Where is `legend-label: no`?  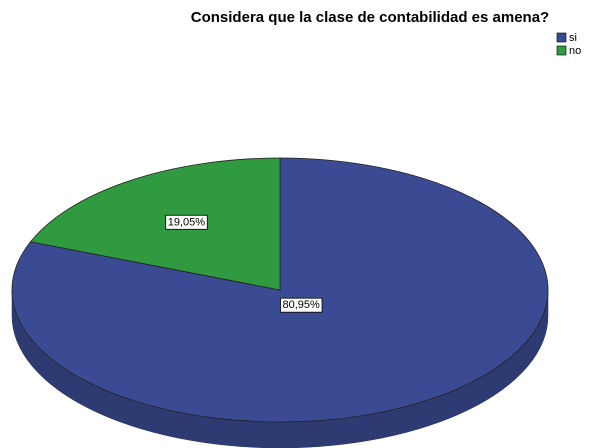 legend-label: no is located at coordinates (575, 51).